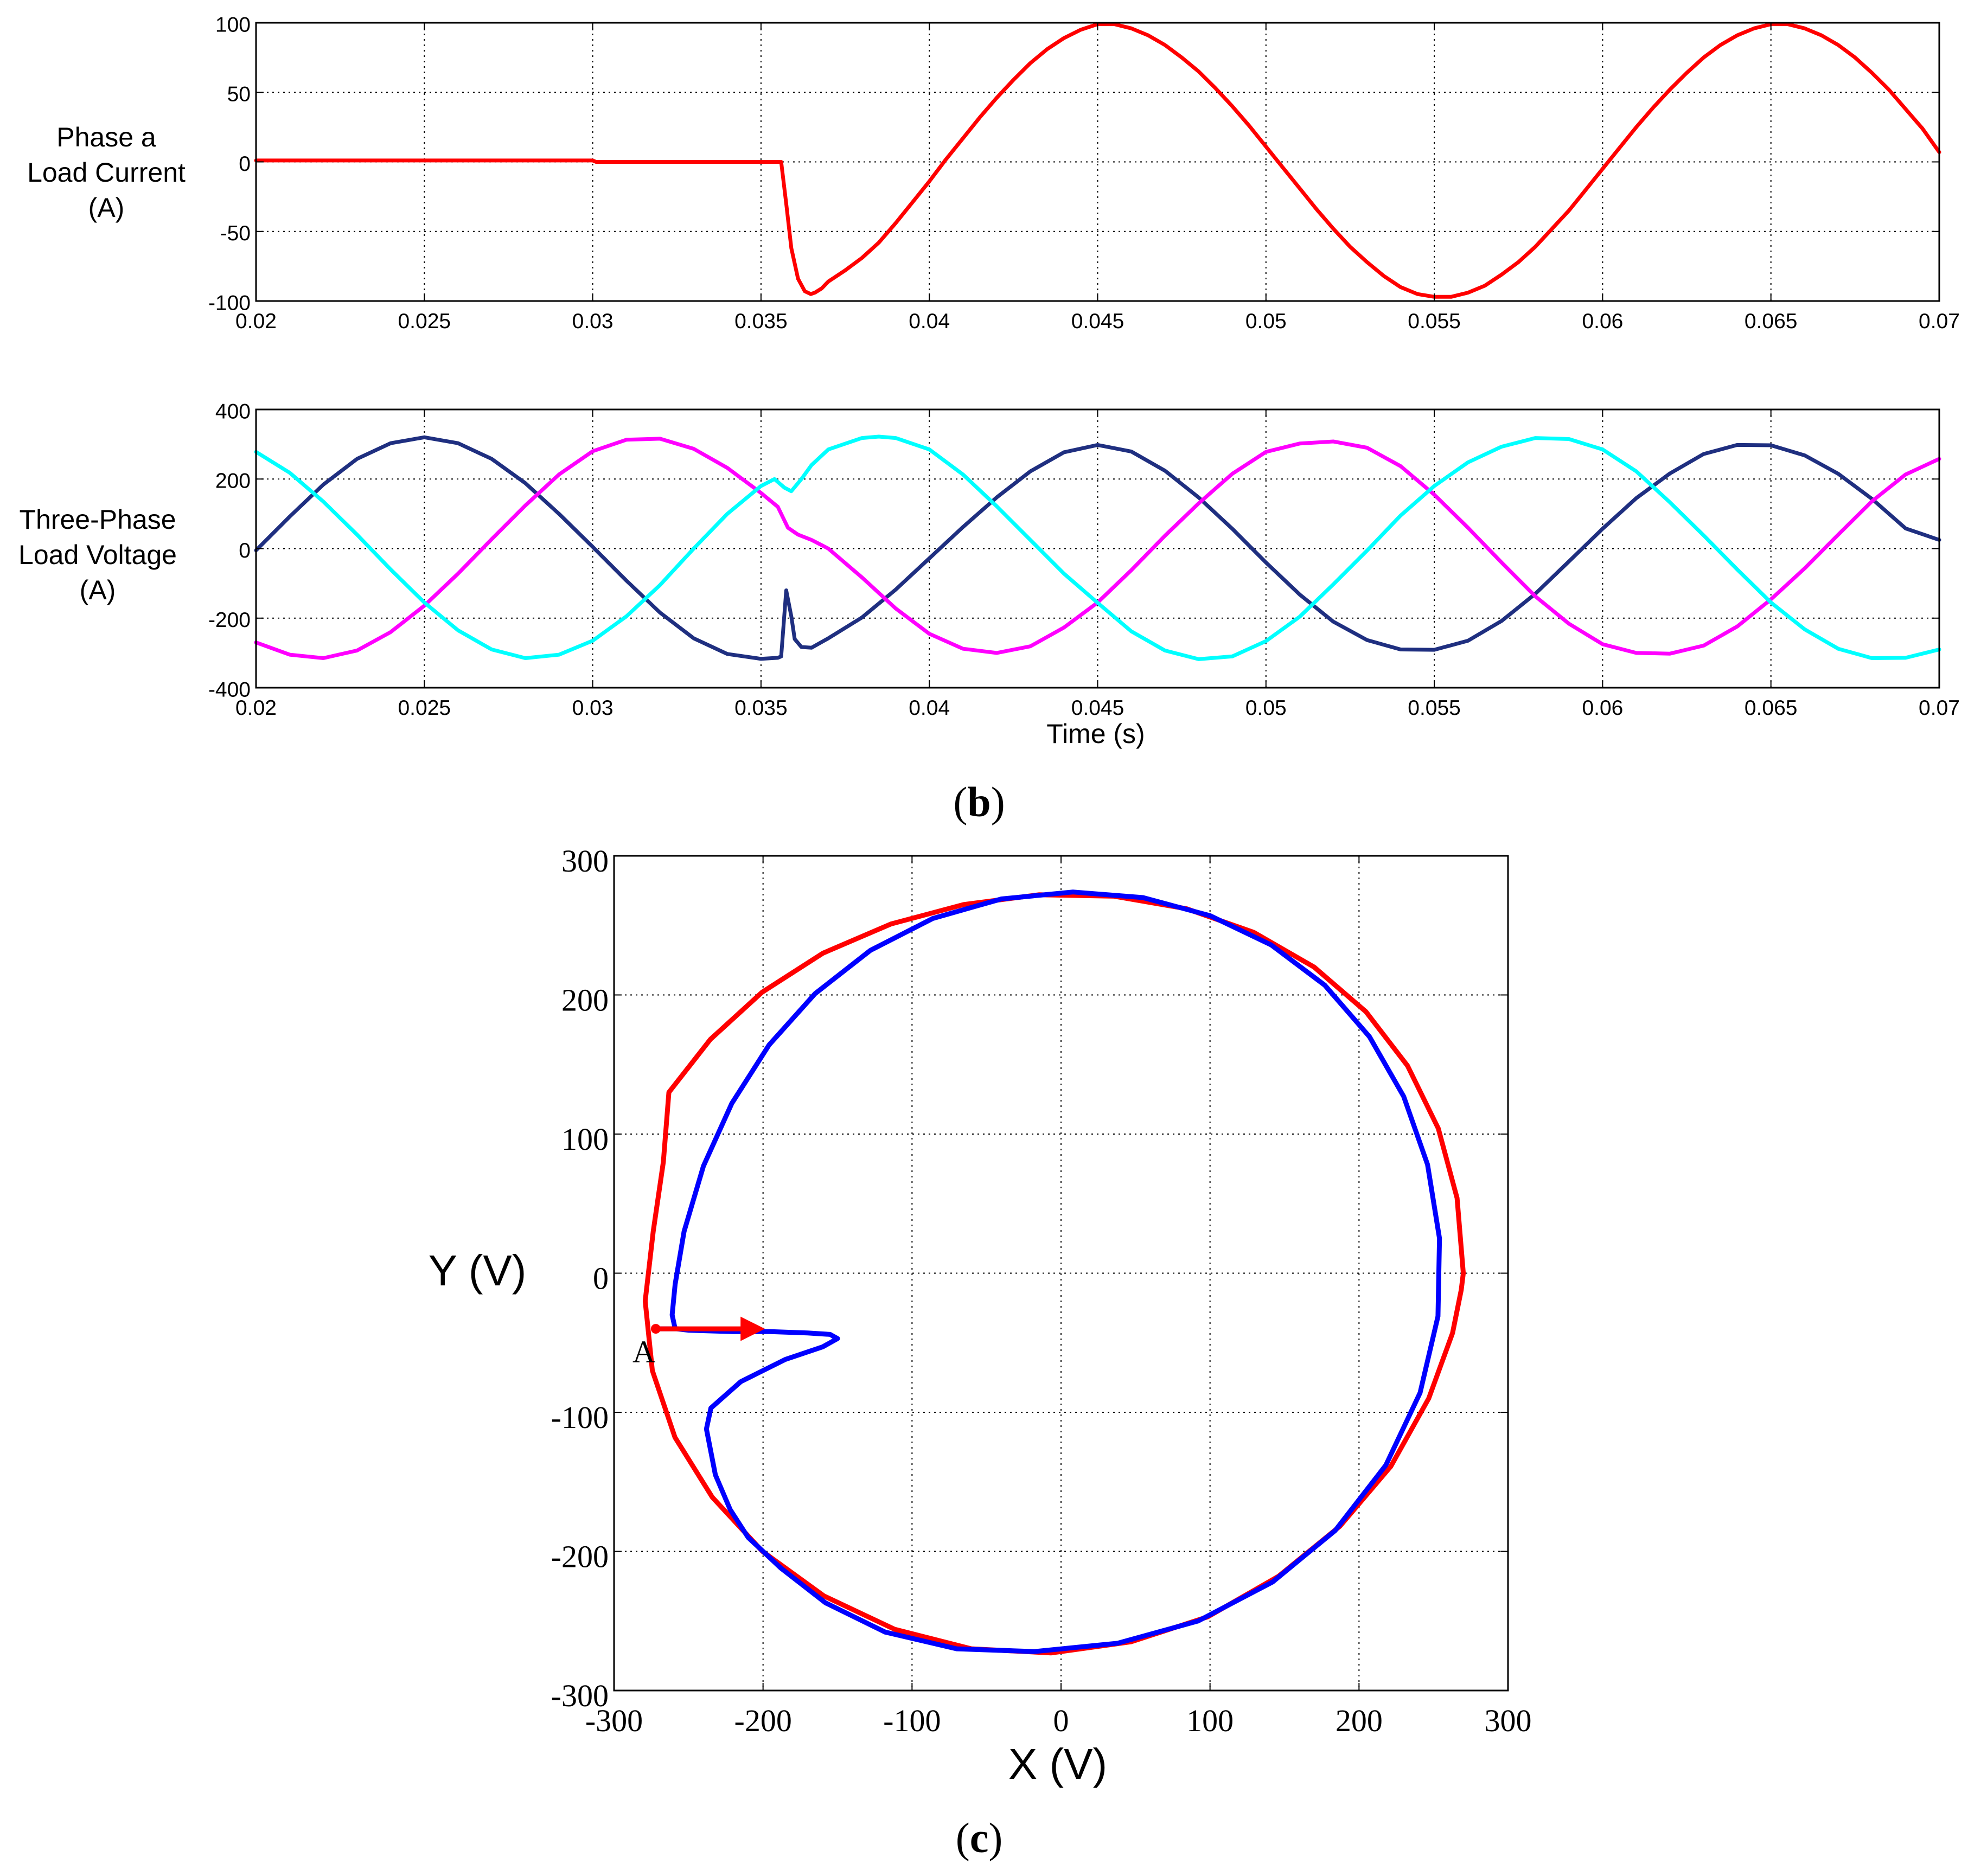  I want to click on x-tick-label: 0, so click(1061, 1720).